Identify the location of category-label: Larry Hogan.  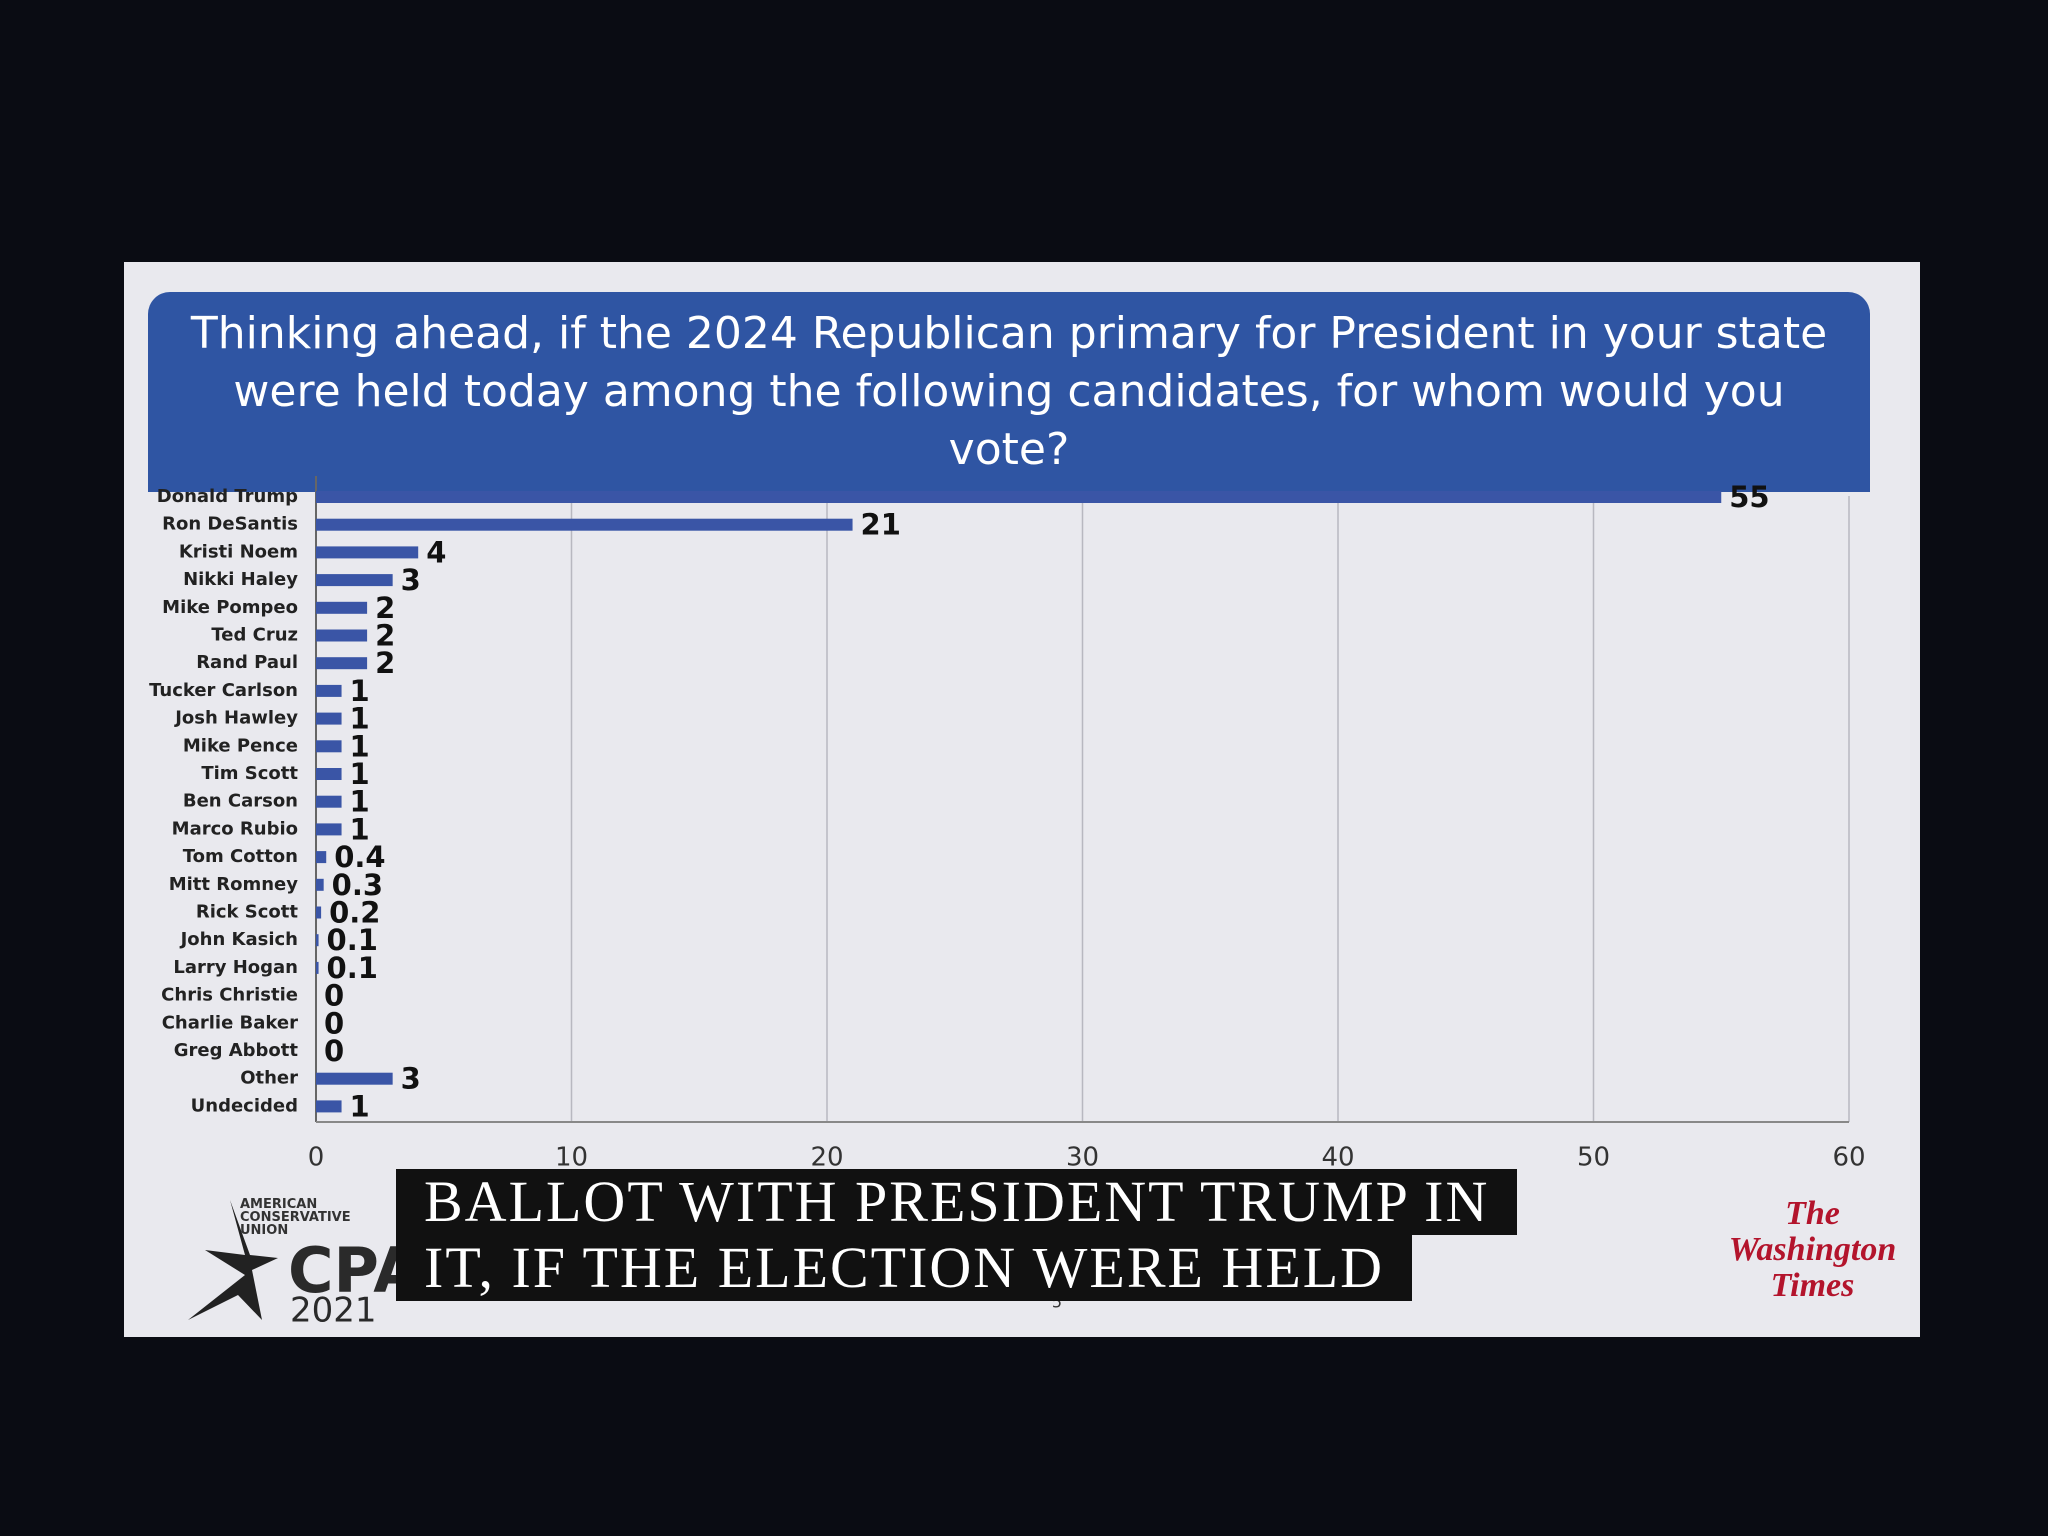
(235, 967).